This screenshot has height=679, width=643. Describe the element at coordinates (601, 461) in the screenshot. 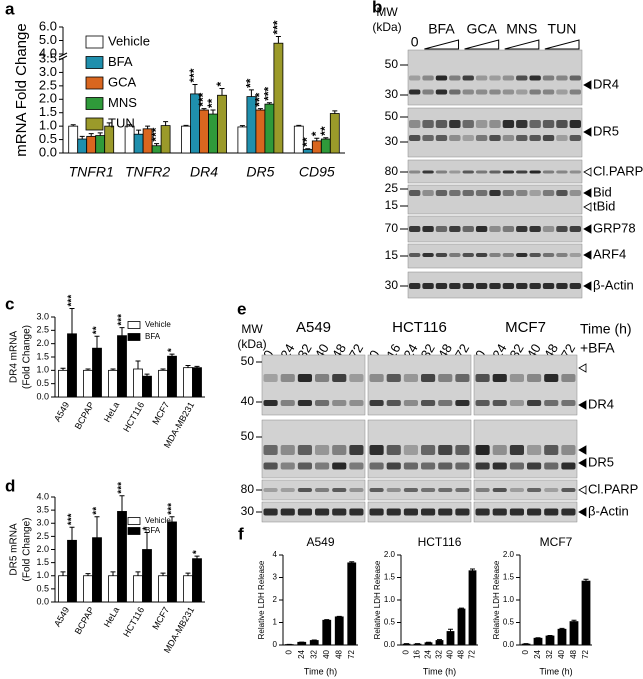

I see `target-label: DR5` at that location.